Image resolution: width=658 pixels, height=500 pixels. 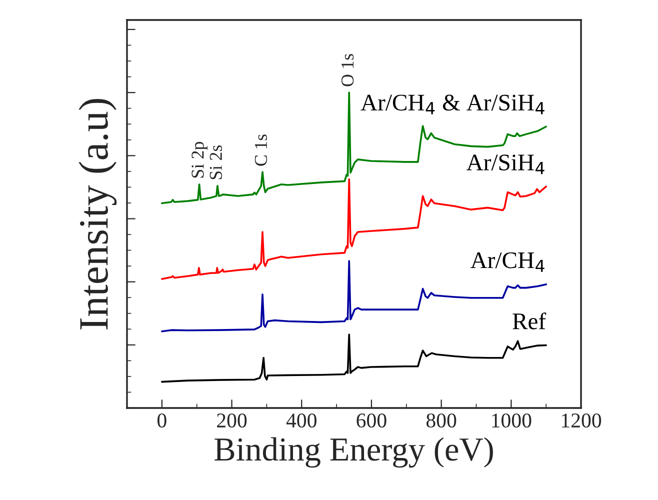 I want to click on y-axis-title: Intensity (a.u), so click(x=97, y=214).